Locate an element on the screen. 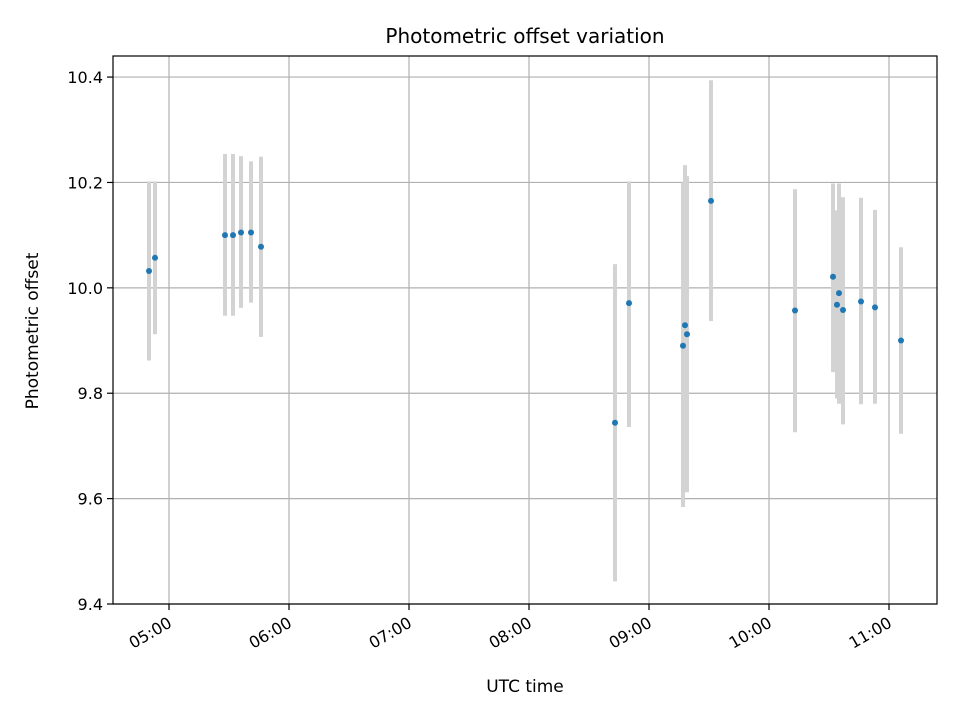 The height and width of the screenshot is (720, 960). y-axis-title: Photometric offset is located at coordinates (33, 330).